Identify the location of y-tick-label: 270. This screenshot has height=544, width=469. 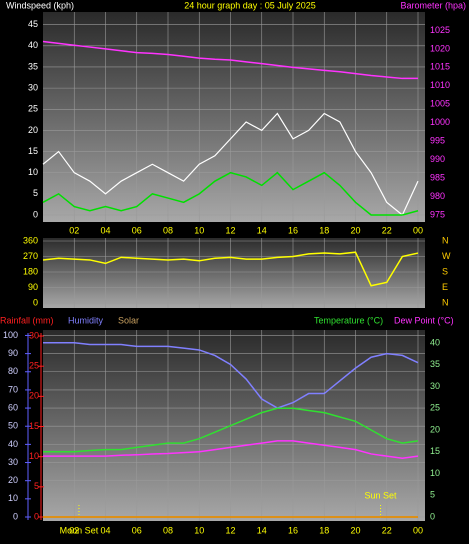
(30, 256).